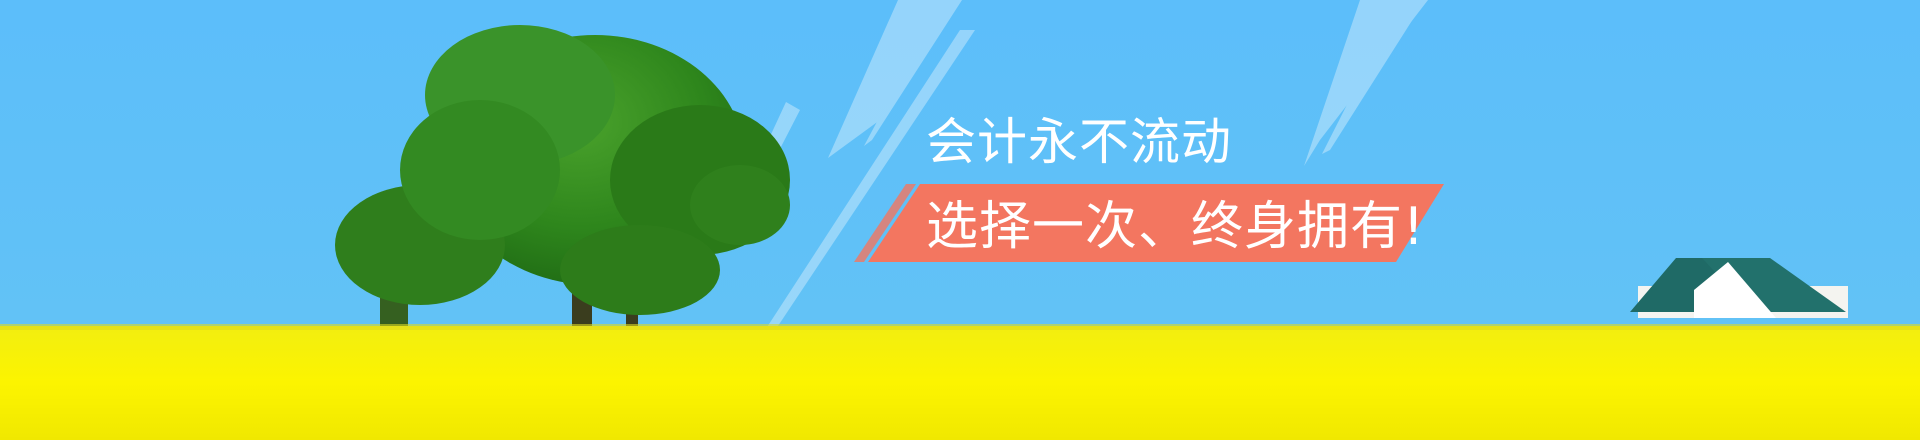 This screenshot has width=1920, height=440. What do you see at coordinates (1079, 142) in the screenshot?
I see `headline-text: 会计永不流动` at bounding box center [1079, 142].